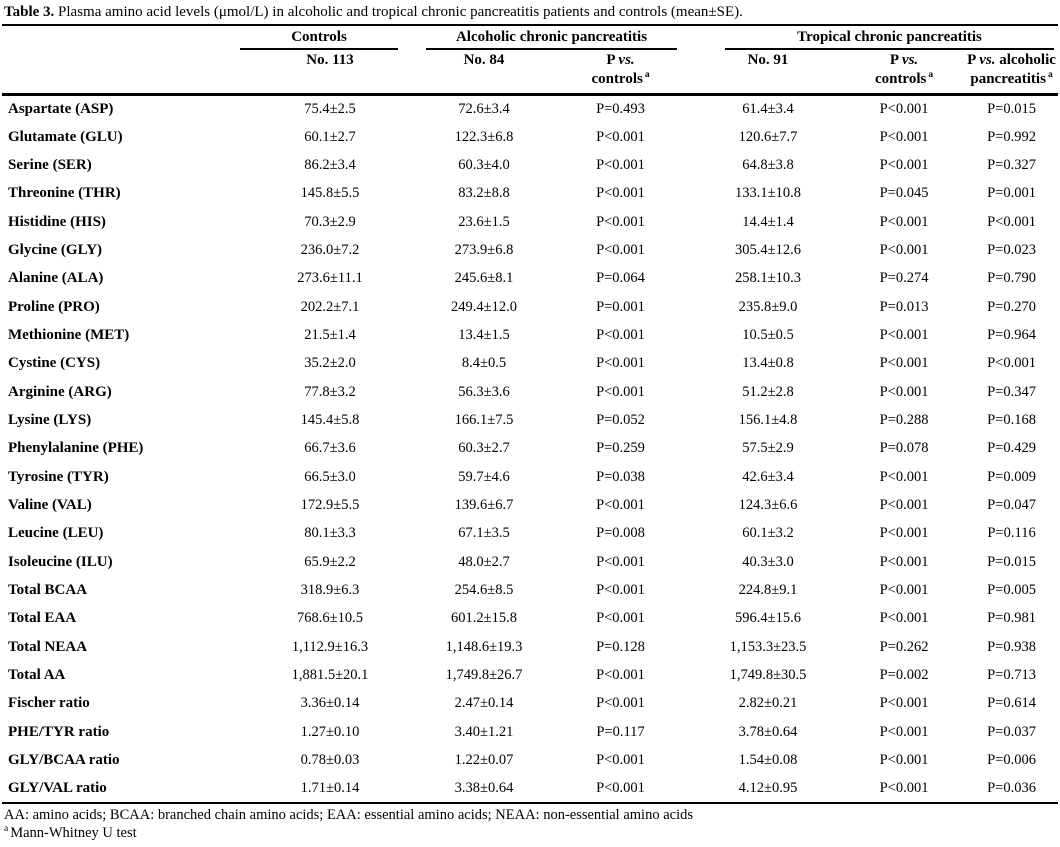  Describe the element at coordinates (484, 760) in the screenshot. I see `cell-value: 1.22±0.07` at that location.